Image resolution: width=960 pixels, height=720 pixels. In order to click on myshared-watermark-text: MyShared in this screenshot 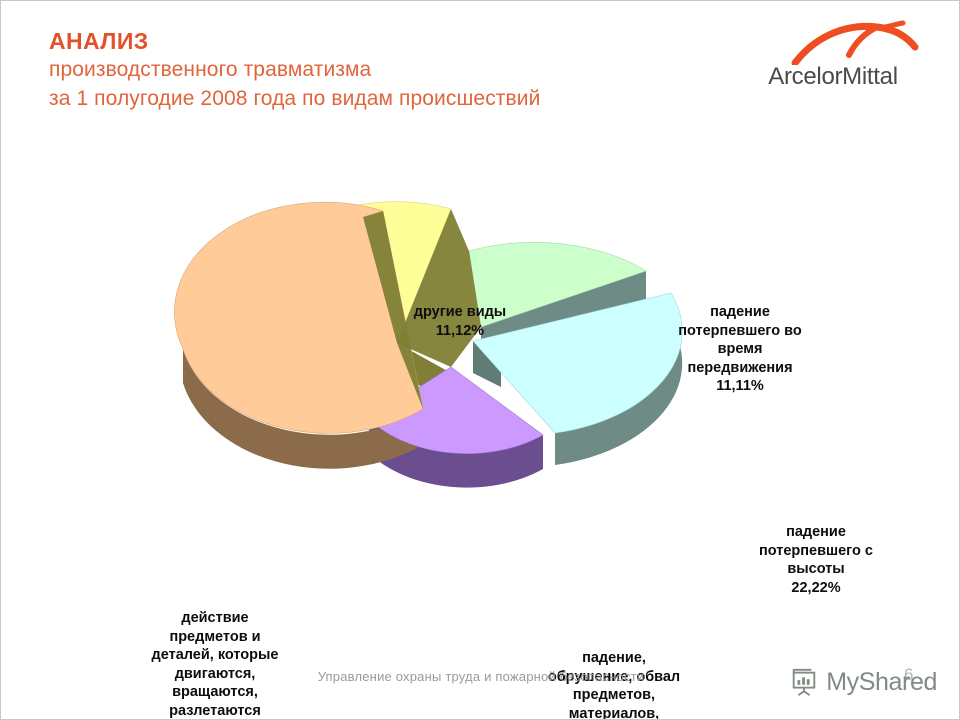, I will do `click(881, 681)`.